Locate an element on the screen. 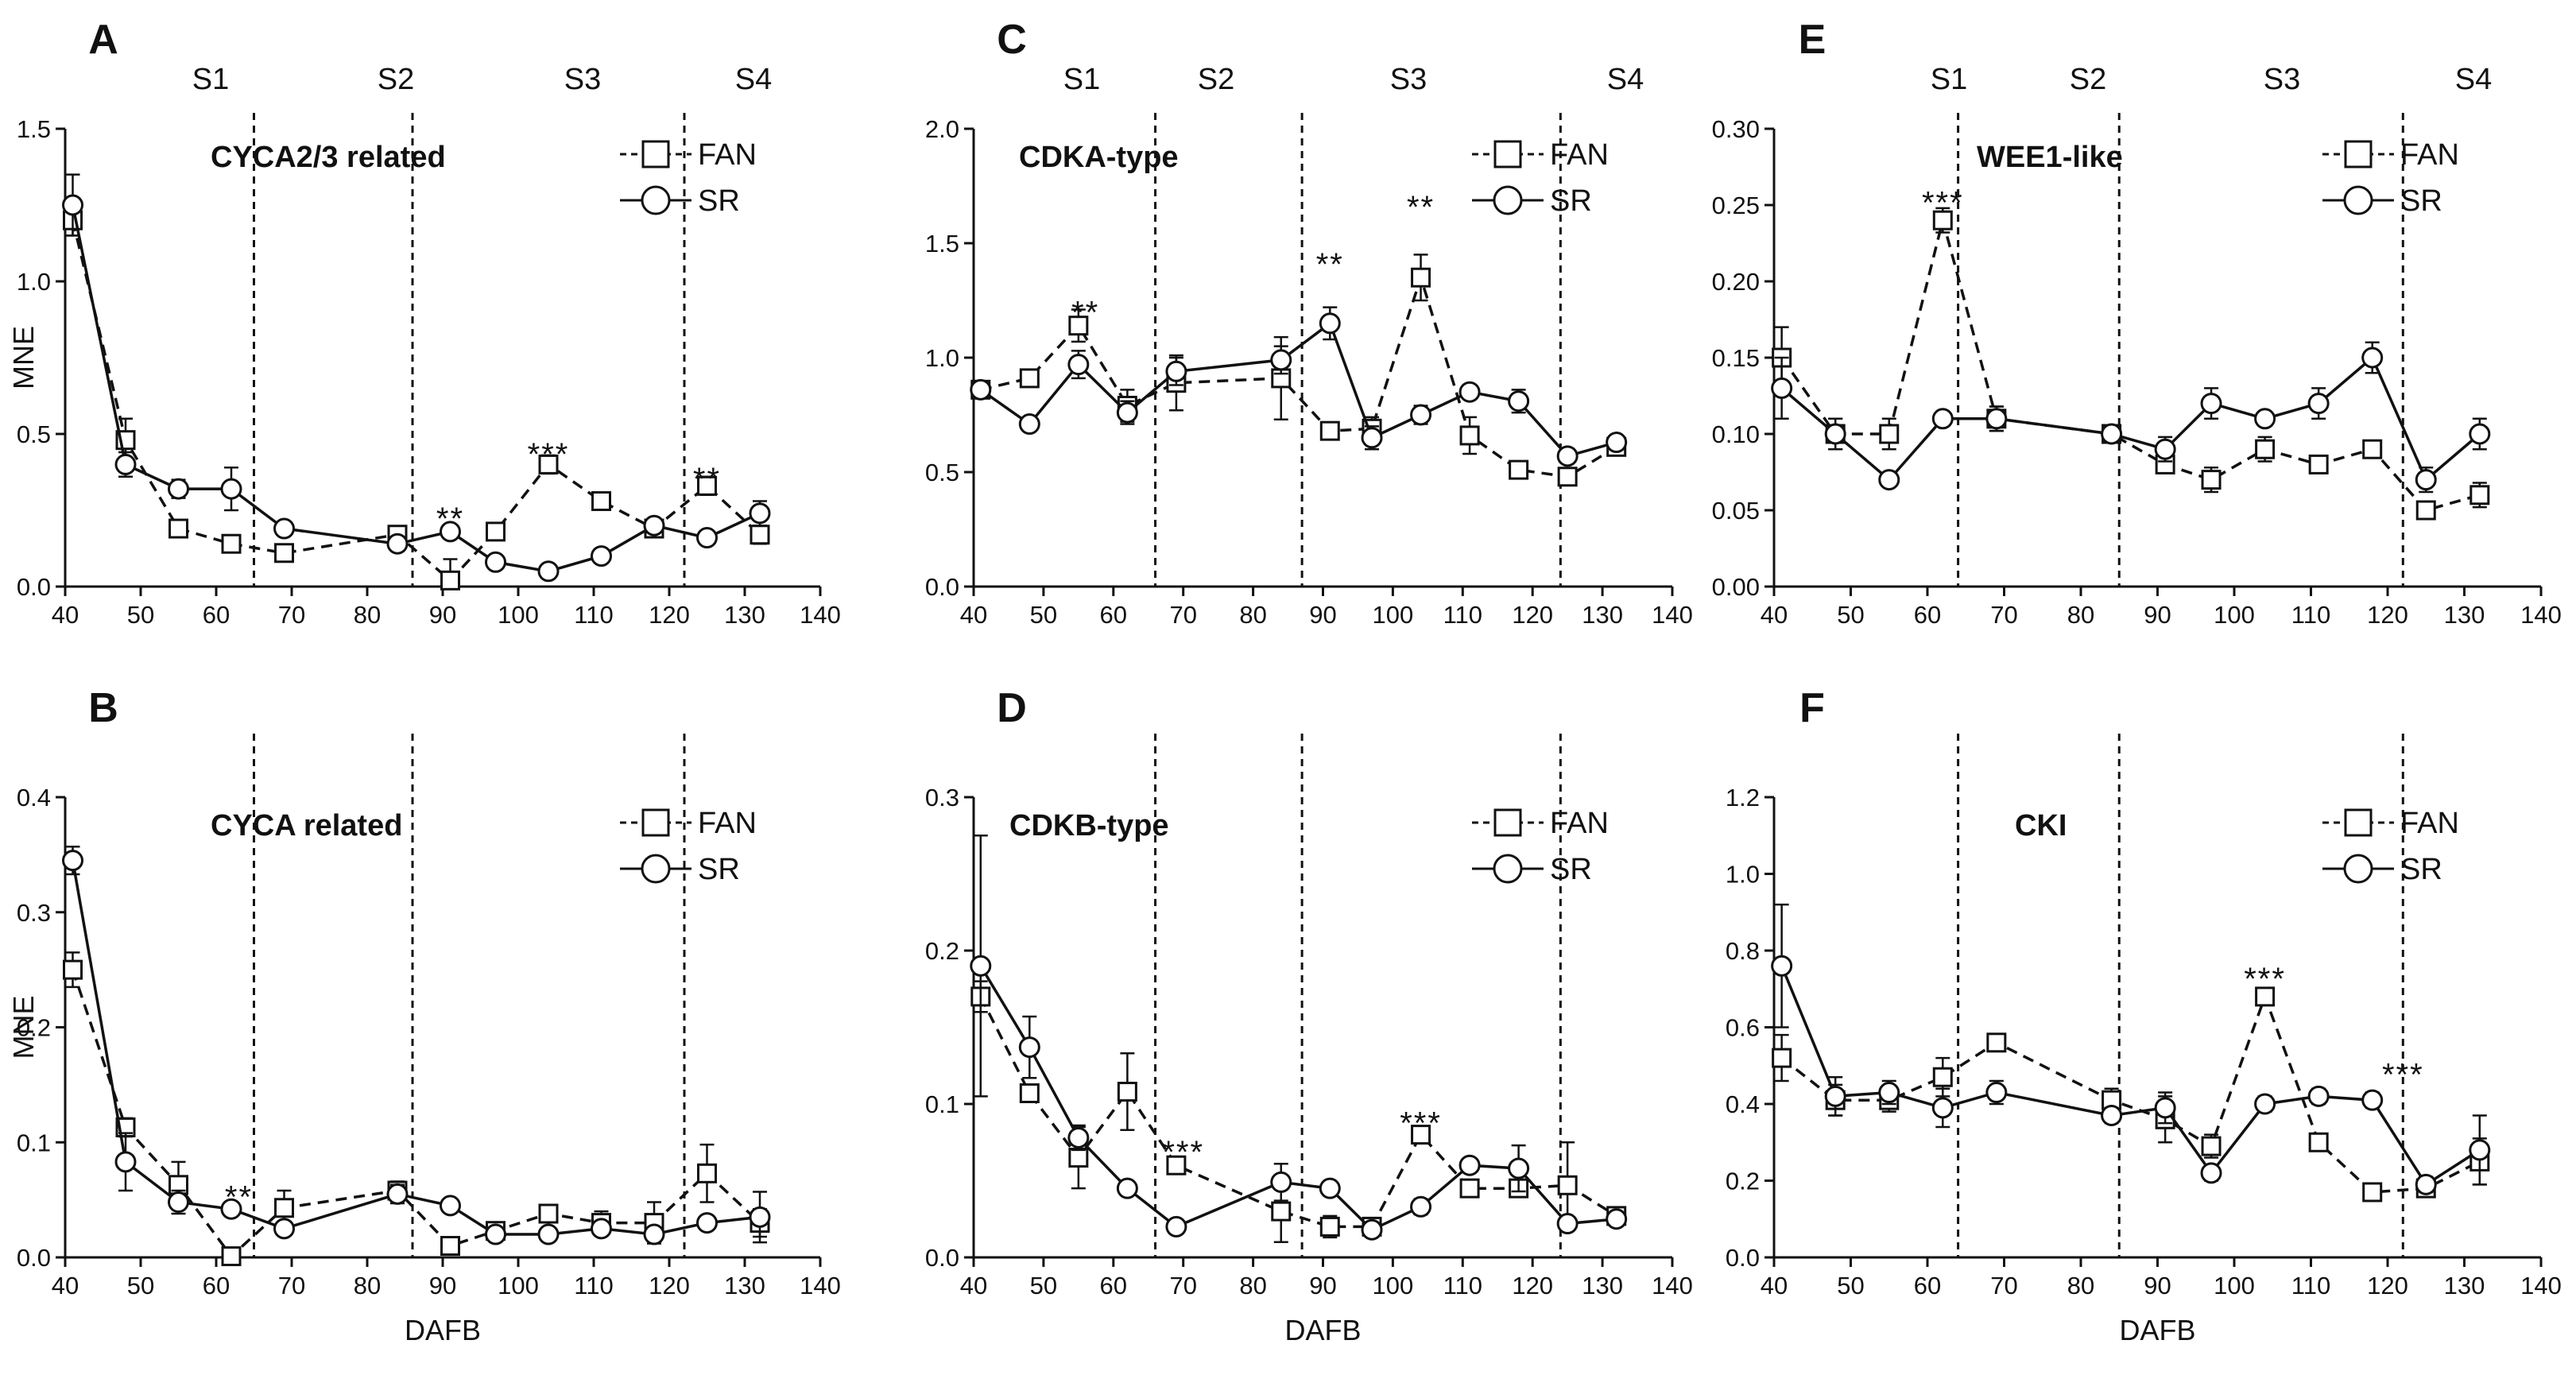 This screenshot has height=1375, width=2576. y-tick-label: 0.6 is located at coordinates (1743, 1028).